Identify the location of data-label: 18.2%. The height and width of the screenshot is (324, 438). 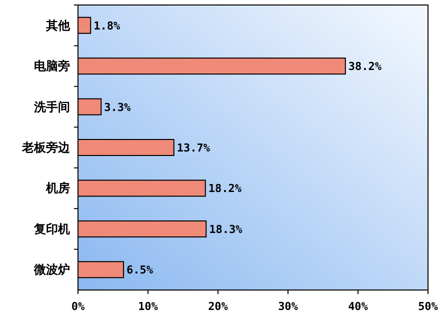
(225, 189).